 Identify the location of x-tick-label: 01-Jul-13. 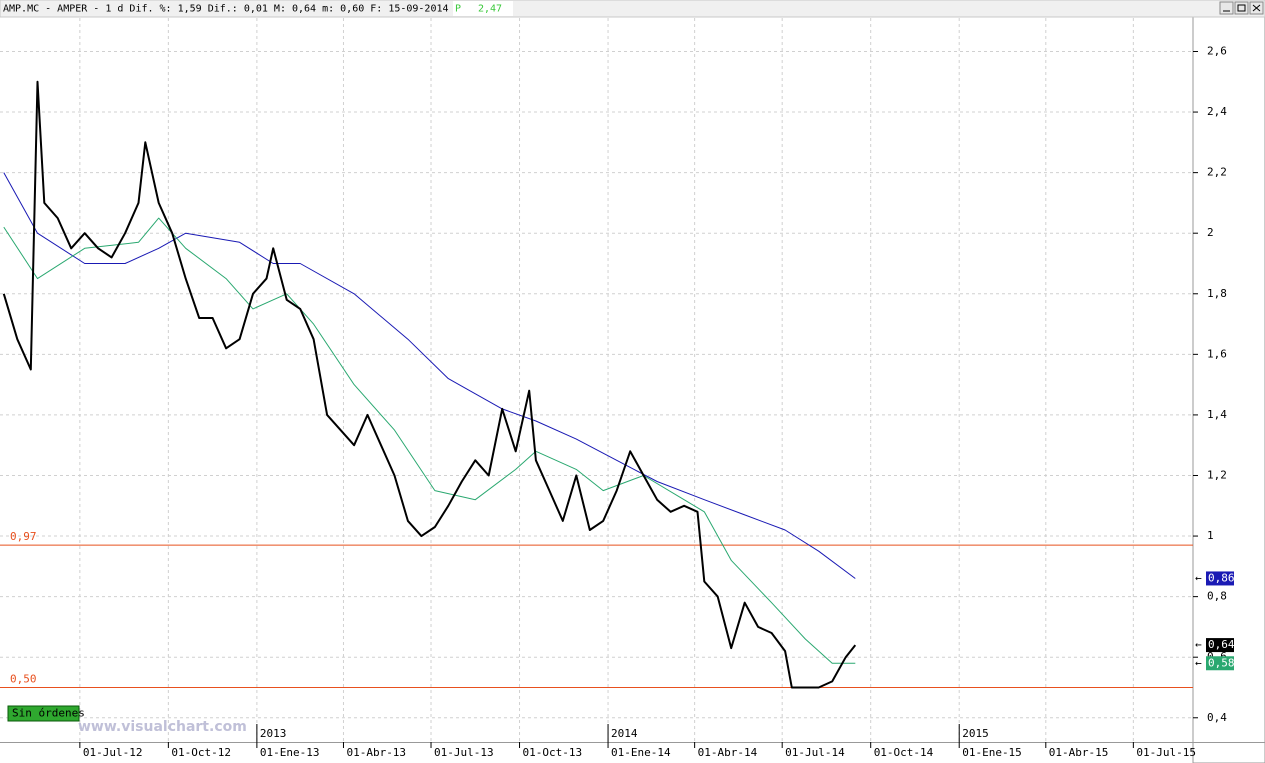
(464, 752).